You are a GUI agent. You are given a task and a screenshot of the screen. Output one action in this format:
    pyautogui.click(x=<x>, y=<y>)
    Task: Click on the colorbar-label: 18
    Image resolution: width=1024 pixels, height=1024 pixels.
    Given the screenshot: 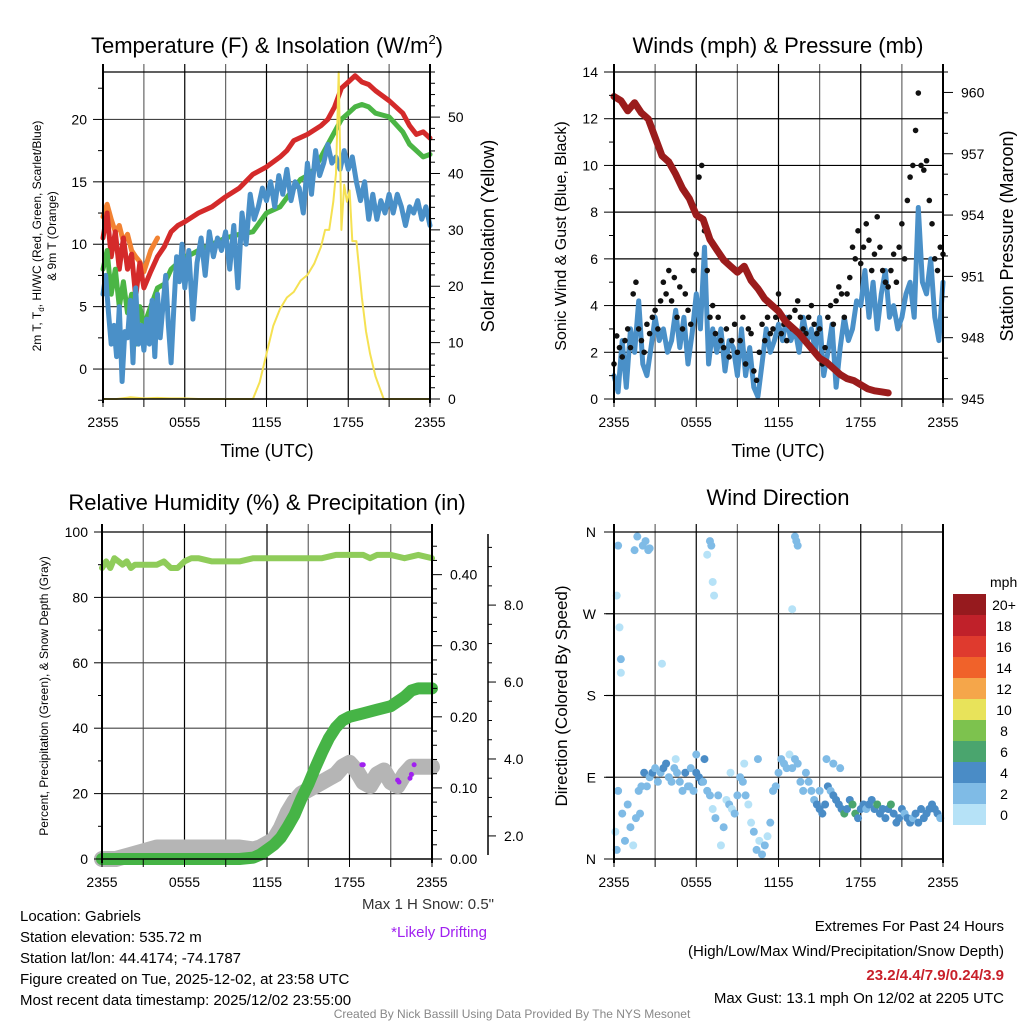 What is the action you would take?
    pyautogui.click(x=1004, y=626)
    